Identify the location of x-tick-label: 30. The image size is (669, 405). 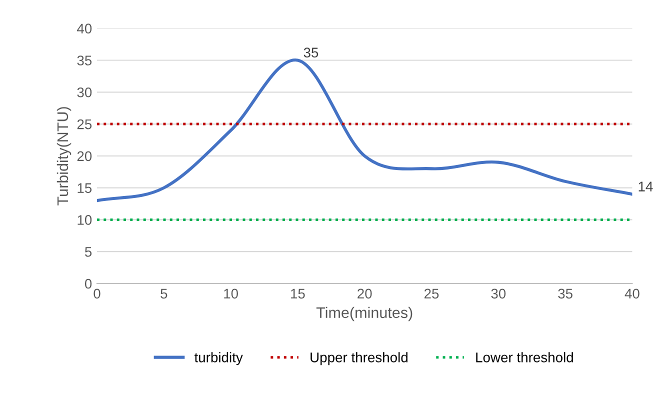
(498, 293).